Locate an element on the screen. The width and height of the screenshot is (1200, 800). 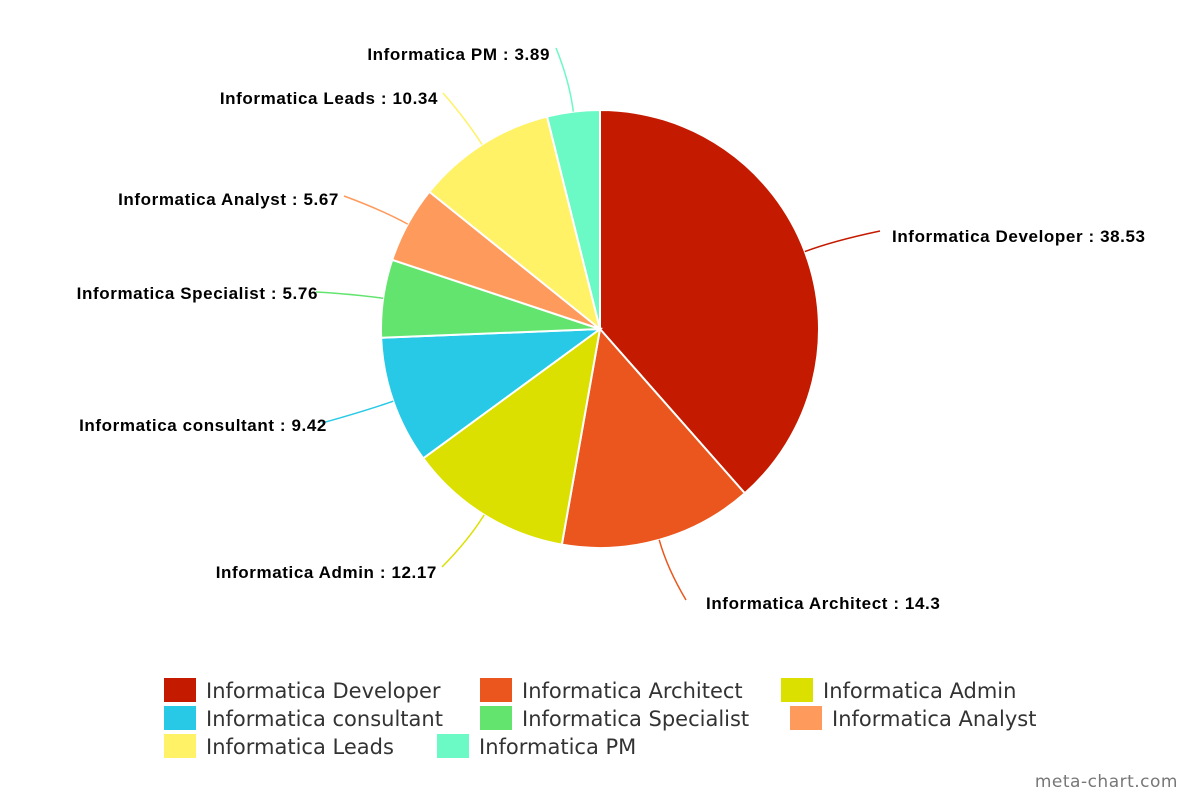
pie-slice-informatica-leads is located at coordinates (514, 223).